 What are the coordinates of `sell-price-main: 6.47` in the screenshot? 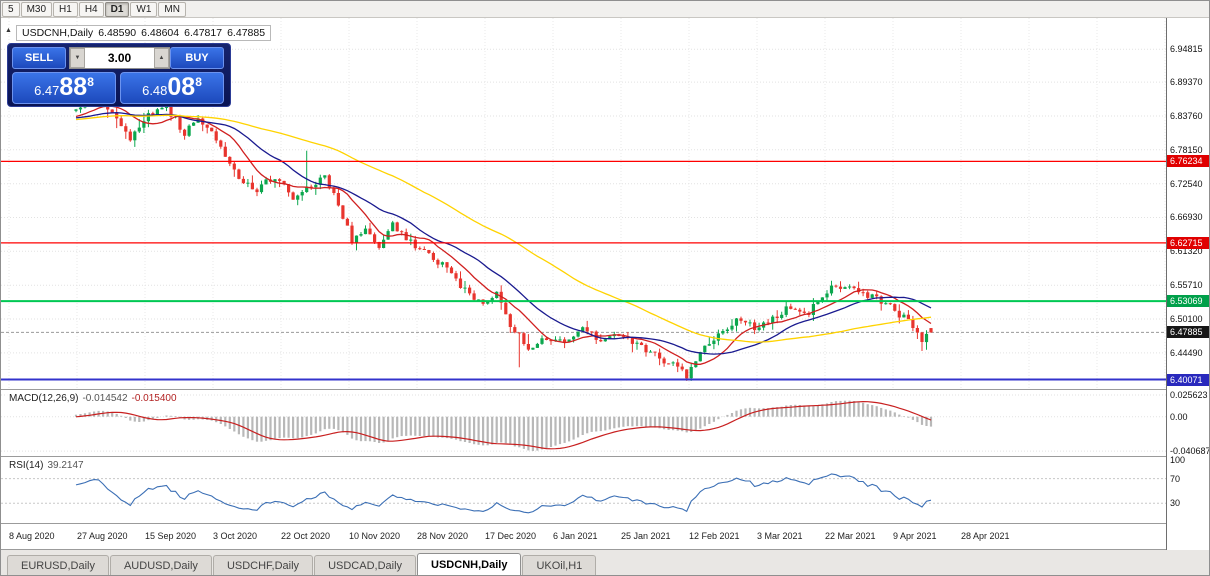 It's located at (47, 90).